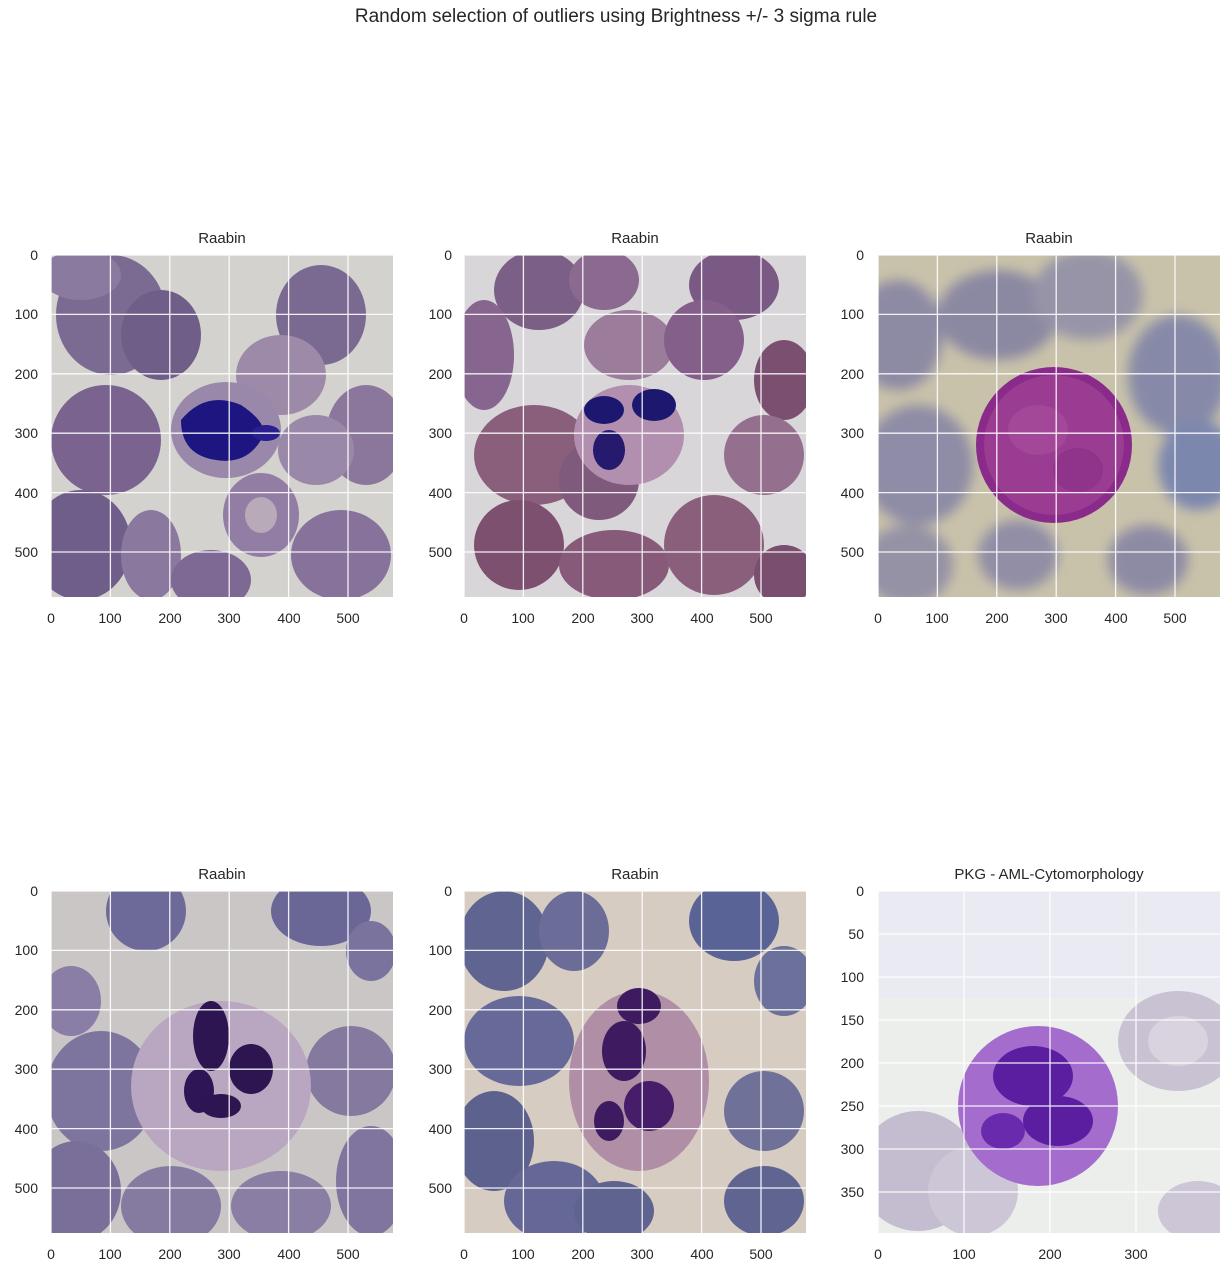 The width and height of the screenshot is (1232, 1272). Describe the element at coordinates (860, 891) in the screenshot. I see `panel-6-ytick: 0` at that location.